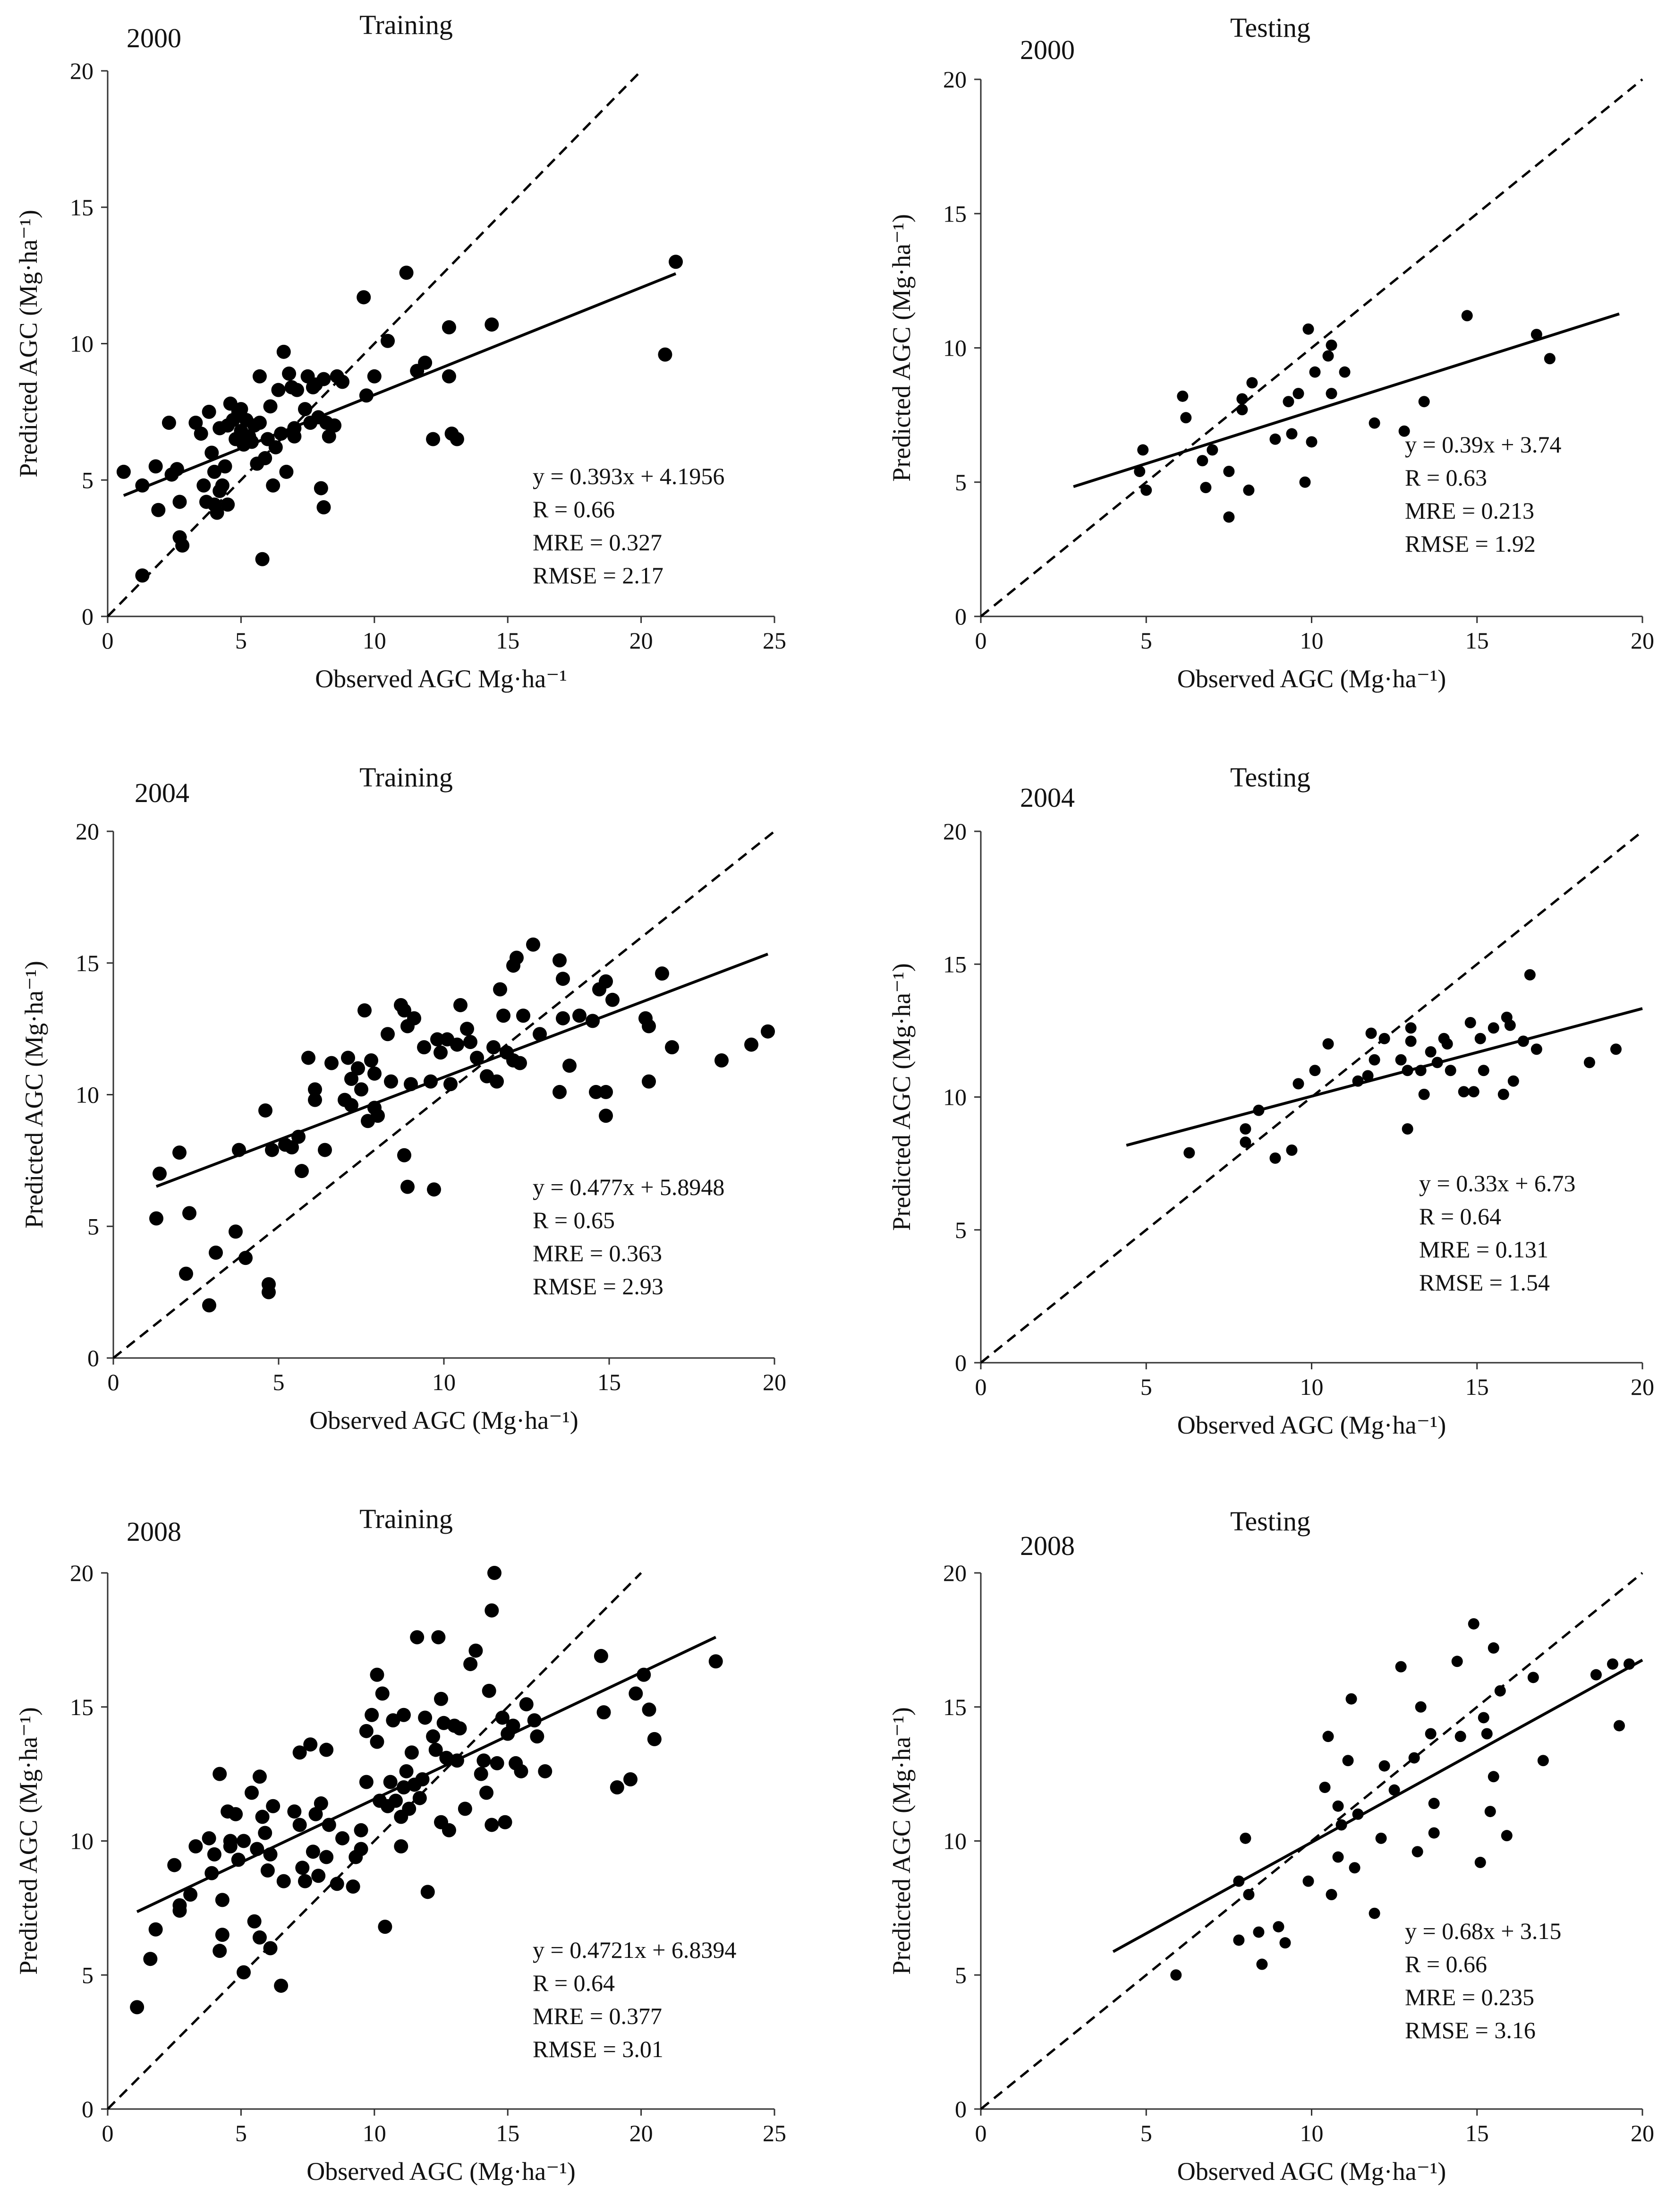  What do you see at coordinates (574, 1983) in the screenshot?
I see `stat-line: R = 0.64` at bounding box center [574, 1983].